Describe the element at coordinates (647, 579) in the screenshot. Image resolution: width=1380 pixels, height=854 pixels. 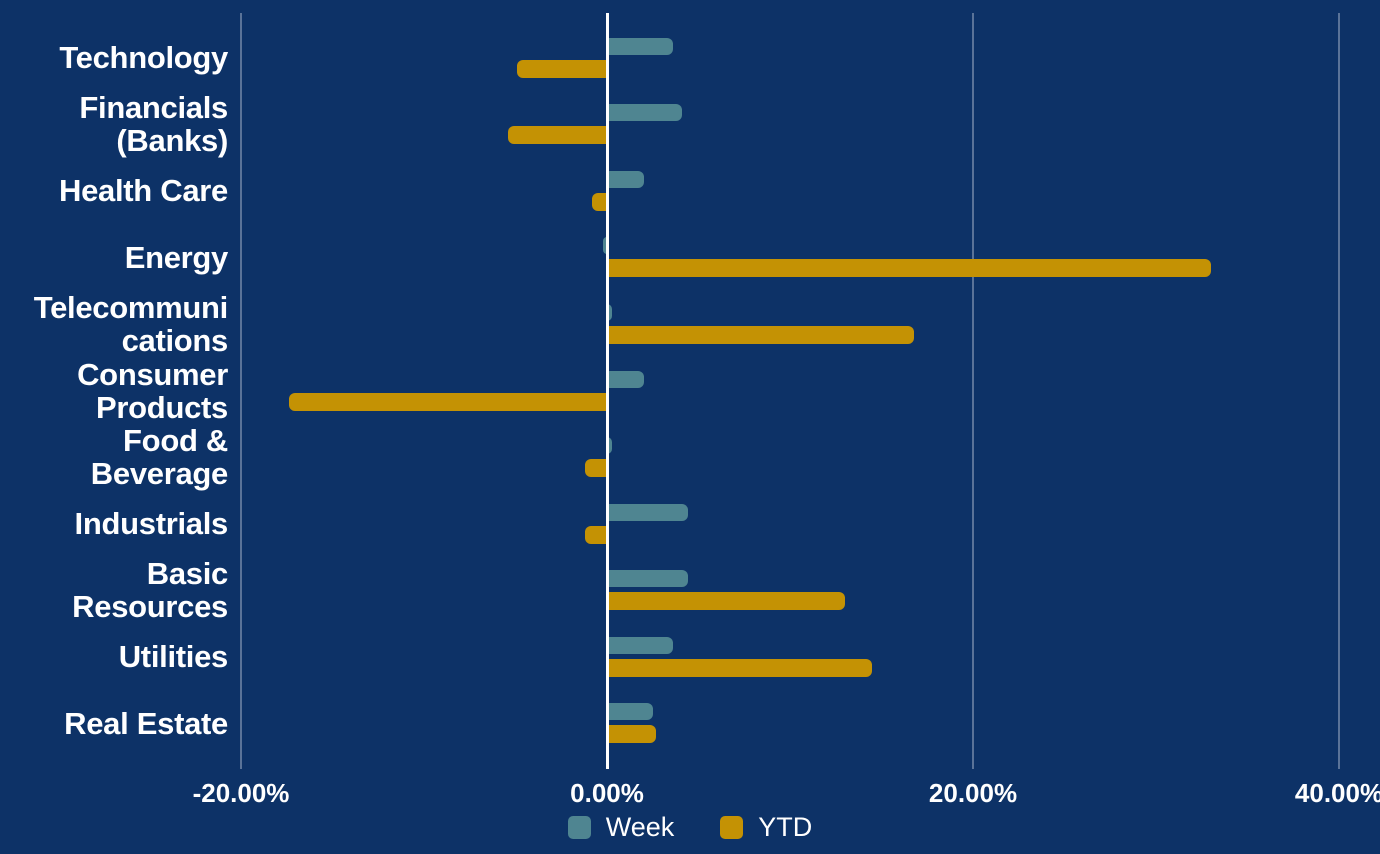
I see `bar-week-basic-resources` at that location.